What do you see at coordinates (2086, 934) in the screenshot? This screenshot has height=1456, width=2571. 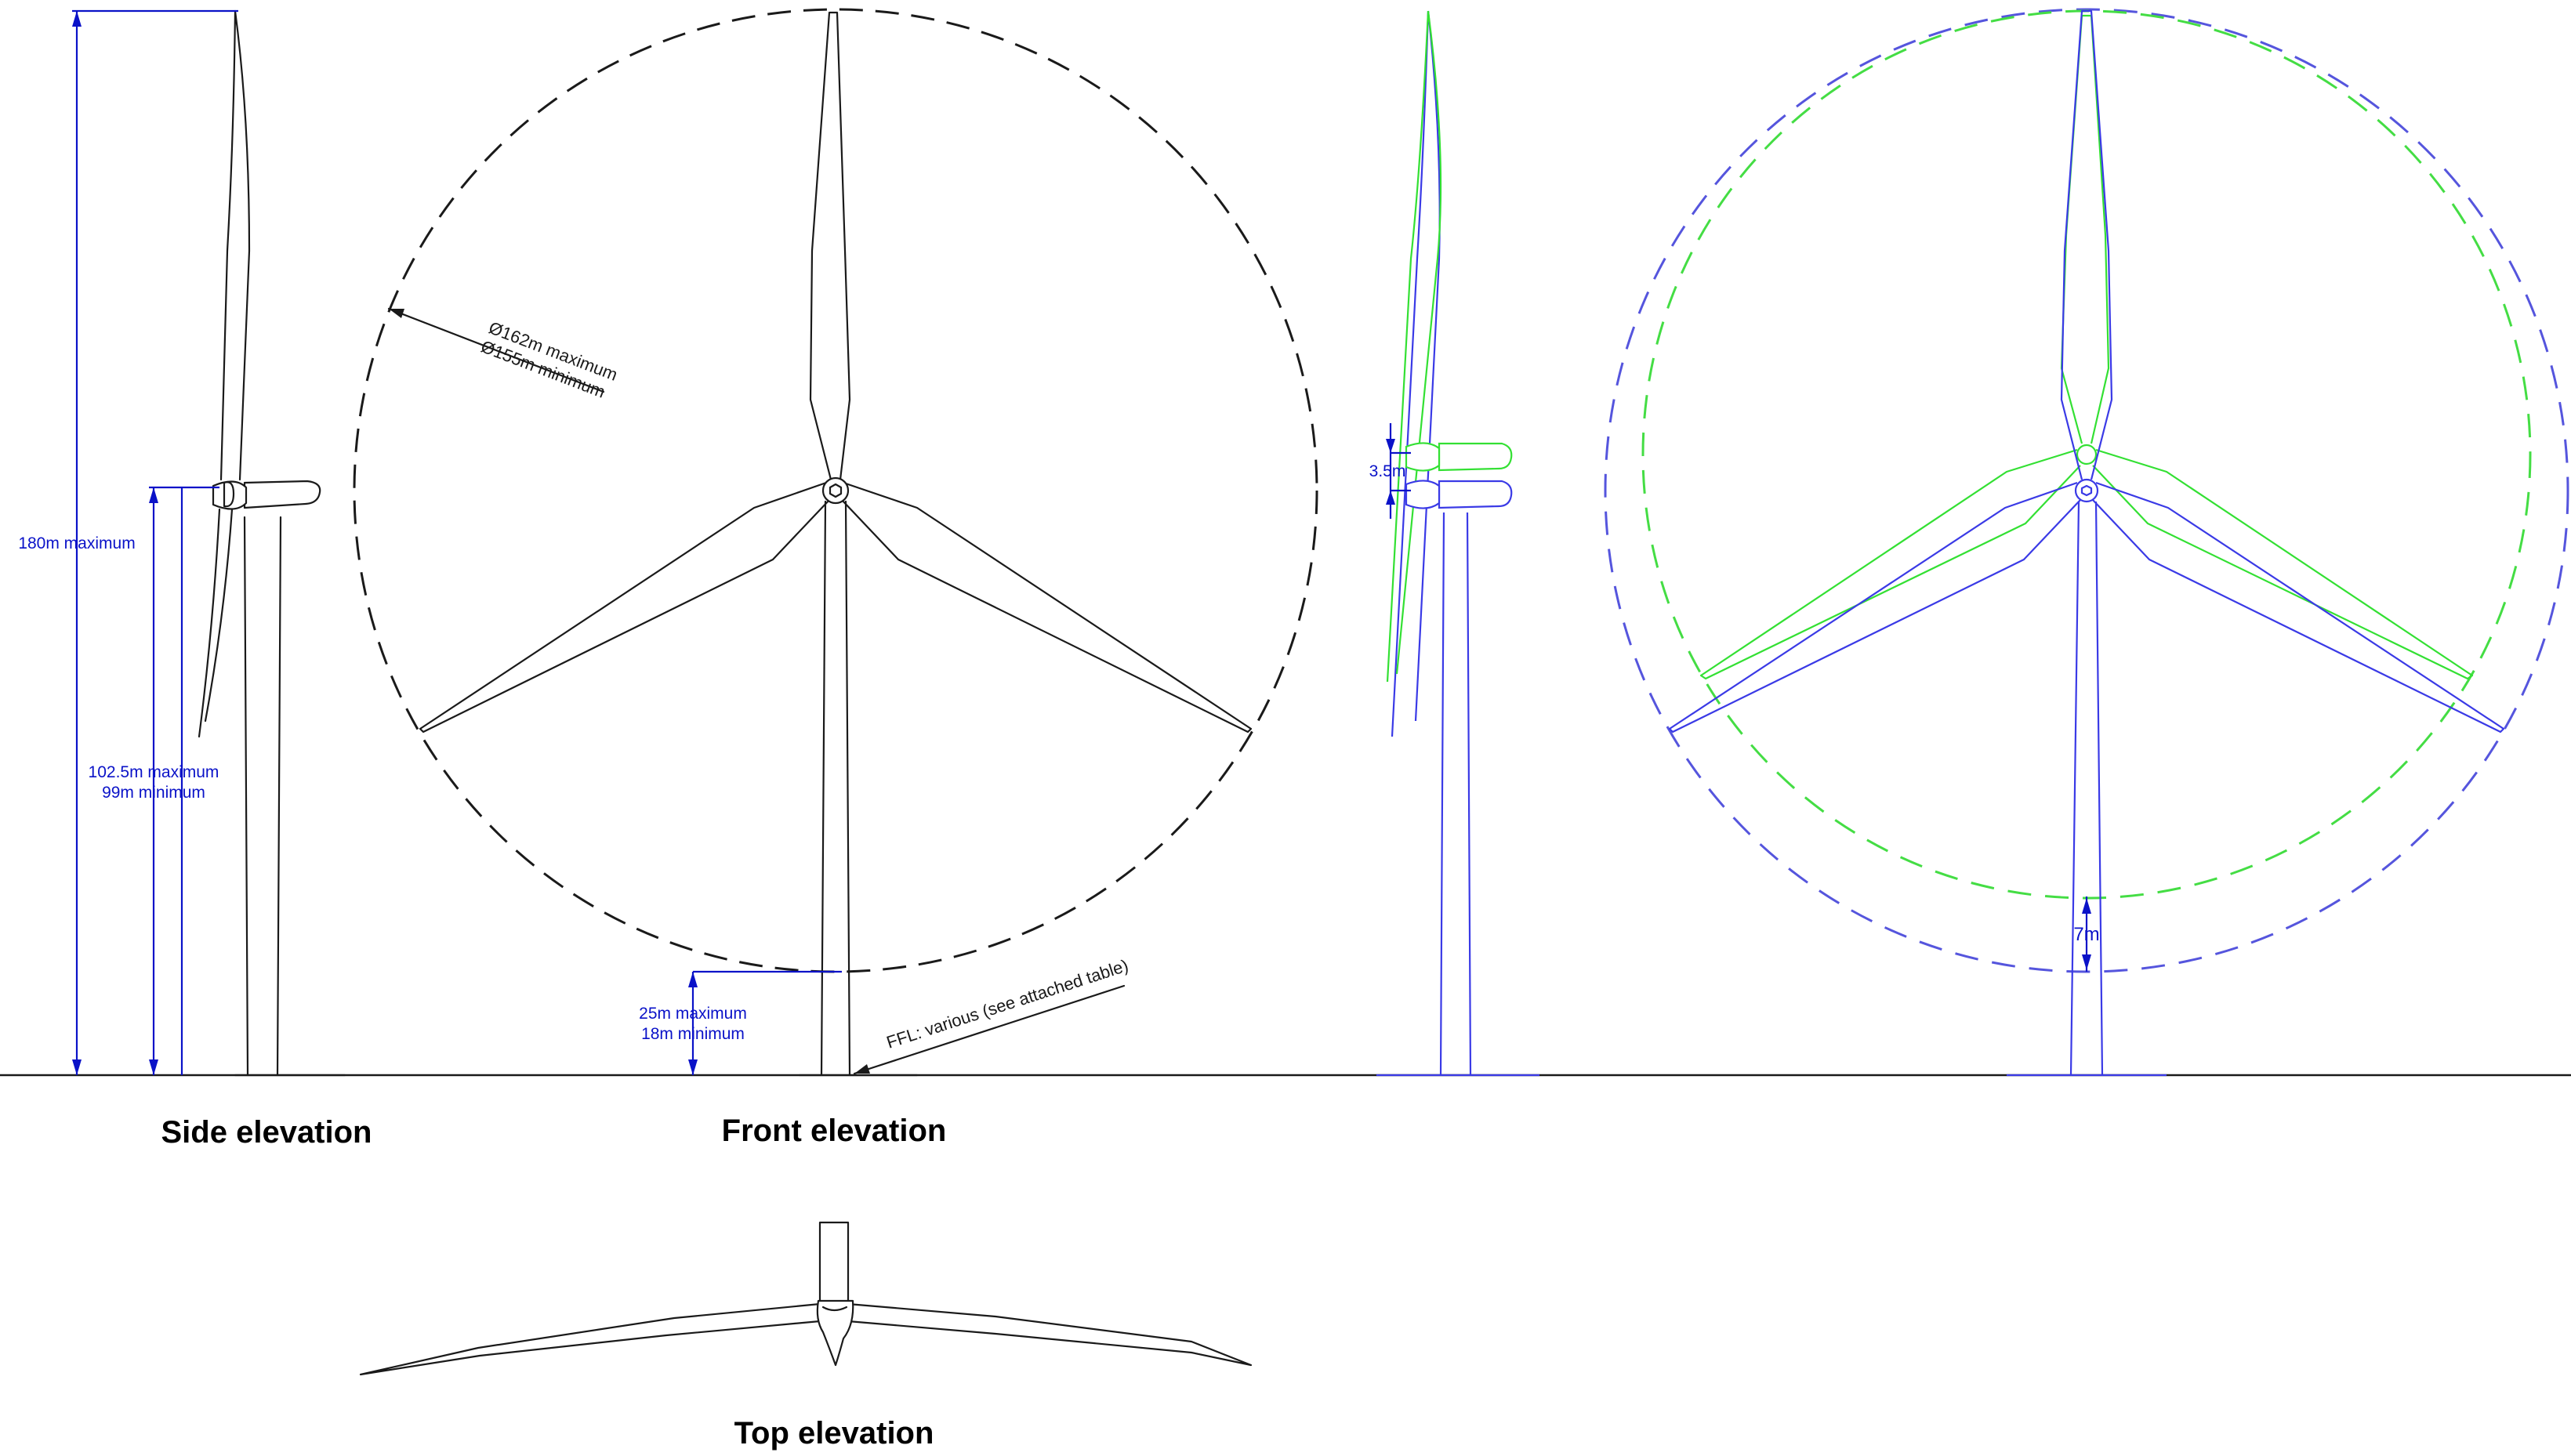 I see `tip-clearance-offset-label: 7m` at bounding box center [2086, 934].